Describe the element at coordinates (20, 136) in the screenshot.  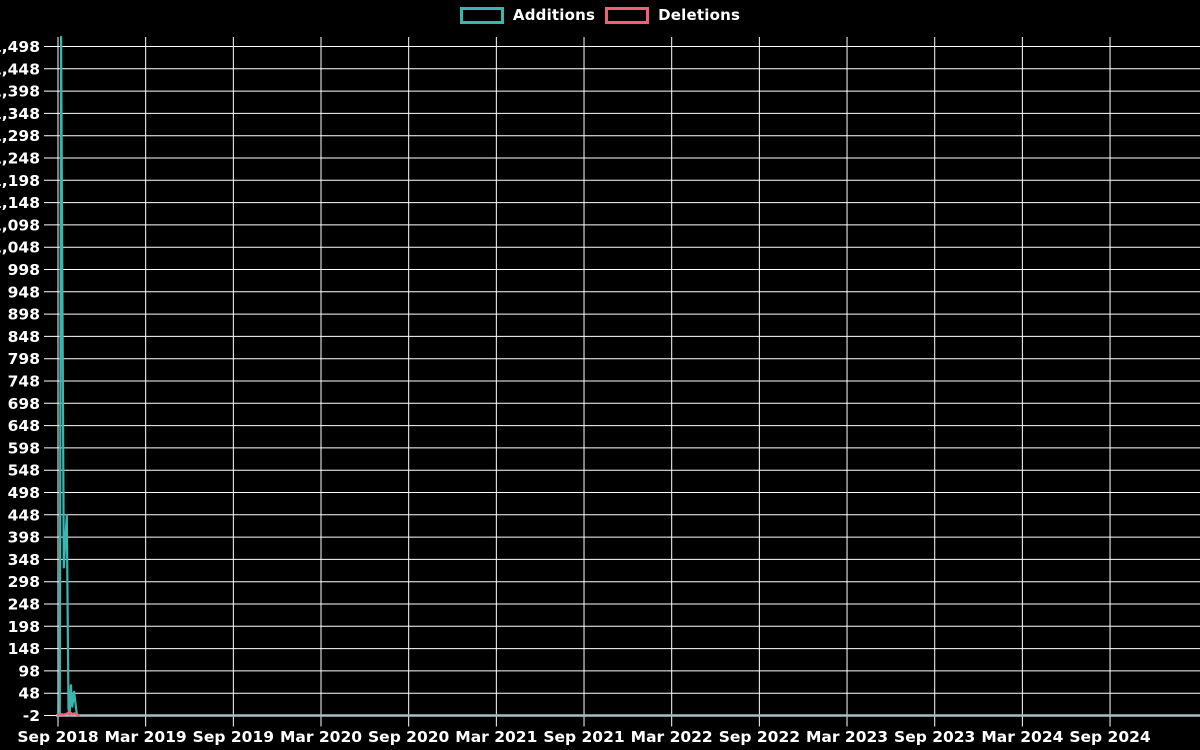
I see `svg-text: 1,298` at that location.